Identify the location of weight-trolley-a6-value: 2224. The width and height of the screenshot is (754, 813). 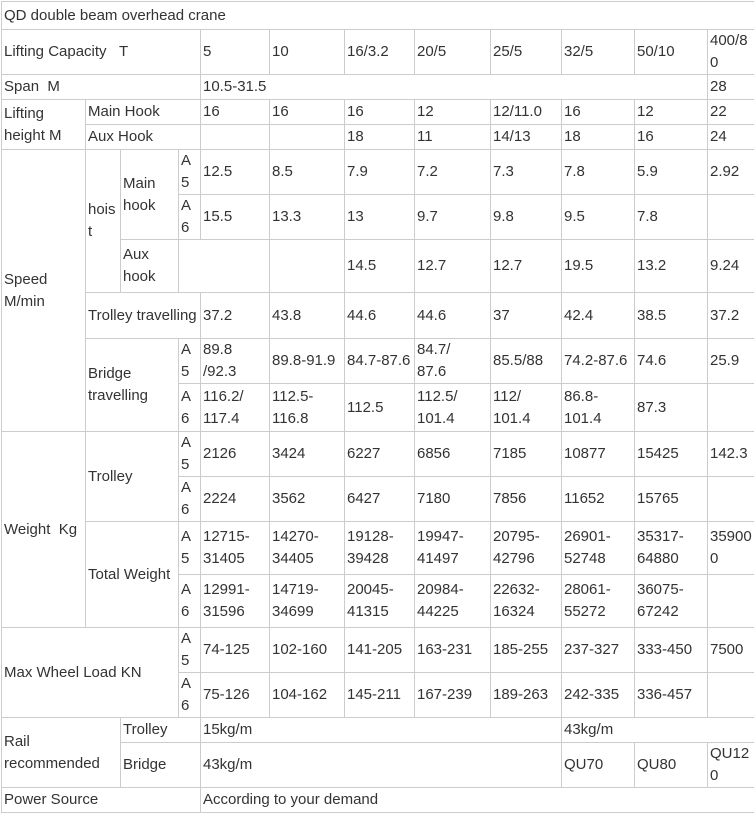
(235, 499).